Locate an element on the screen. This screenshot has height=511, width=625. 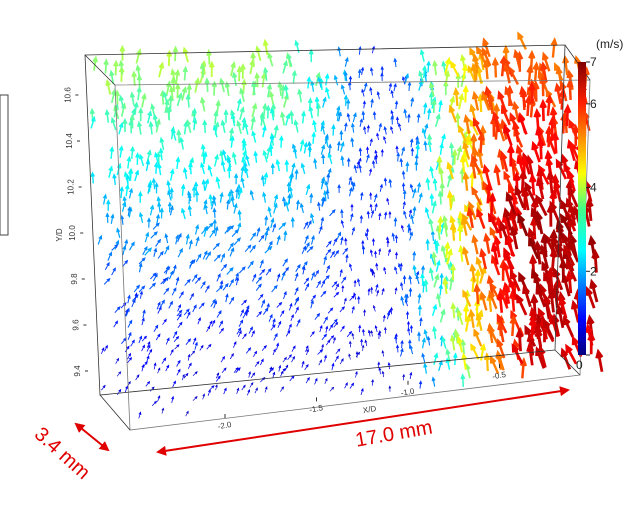
y-tick-label: 10.6 is located at coordinates (67, 95).